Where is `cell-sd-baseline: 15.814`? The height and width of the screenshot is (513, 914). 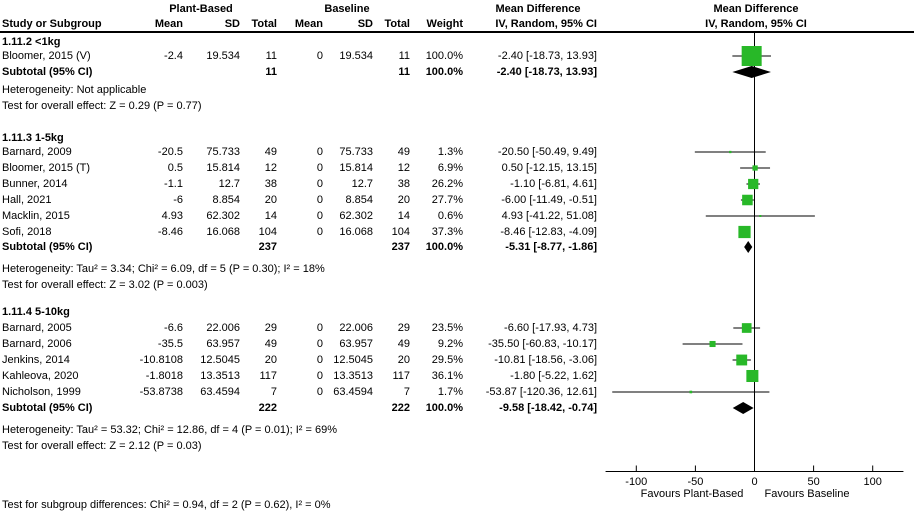
cell-sd-baseline: 15.814 is located at coordinates (356, 168).